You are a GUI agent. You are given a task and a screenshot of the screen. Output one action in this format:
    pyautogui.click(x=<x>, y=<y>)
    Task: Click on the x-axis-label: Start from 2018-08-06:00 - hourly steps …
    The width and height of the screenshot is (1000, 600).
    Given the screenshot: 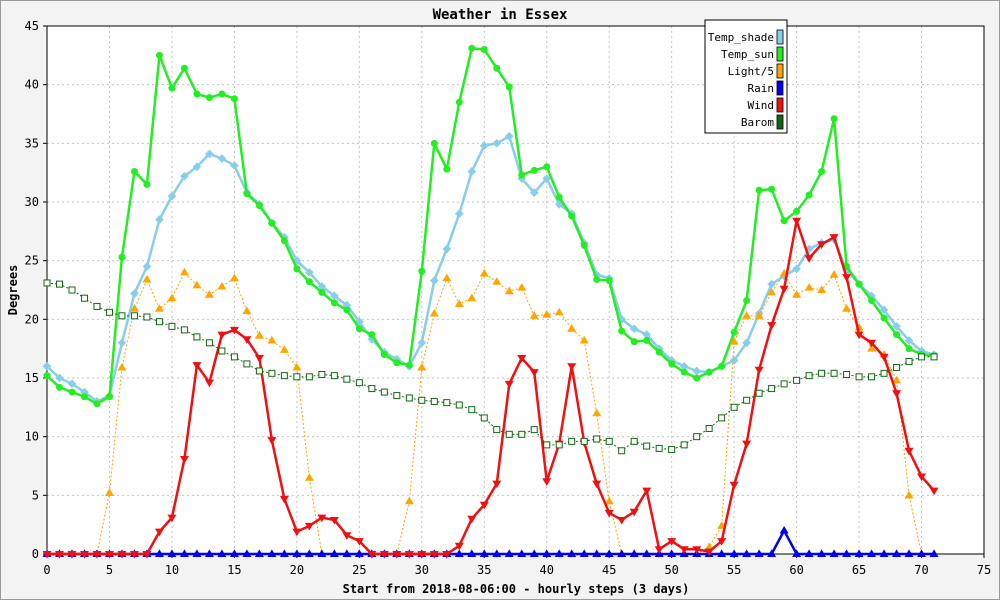 What is the action you would take?
    pyautogui.click(x=516, y=589)
    